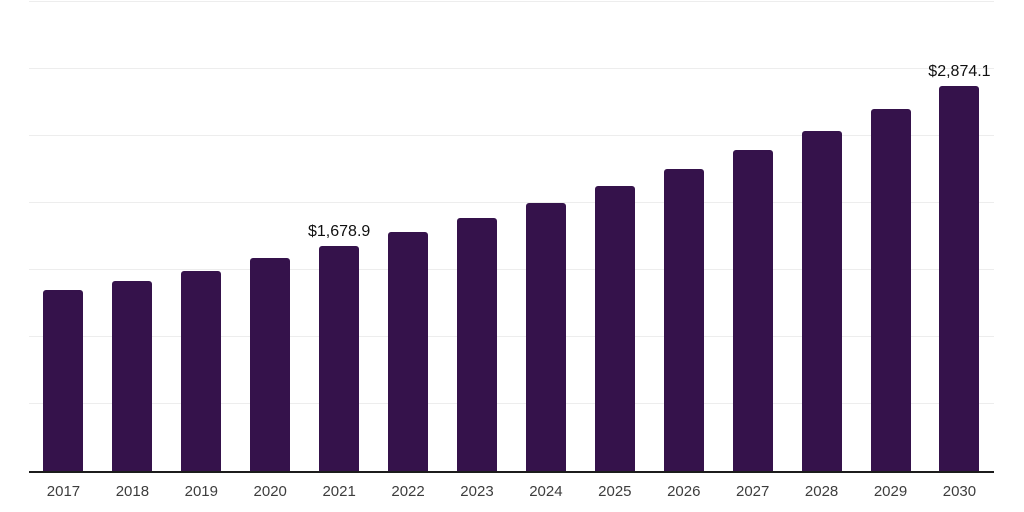  Describe the element at coordinates (684, 491) in the screenshot. I see `x-tick-2026: 2026` at that location.